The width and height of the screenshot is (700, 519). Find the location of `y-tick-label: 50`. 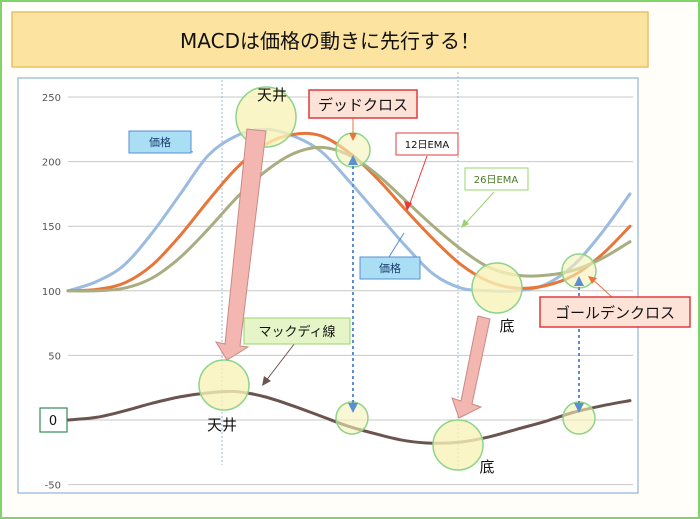

y-tick-label: 50 is located at coordinates (54, 356).